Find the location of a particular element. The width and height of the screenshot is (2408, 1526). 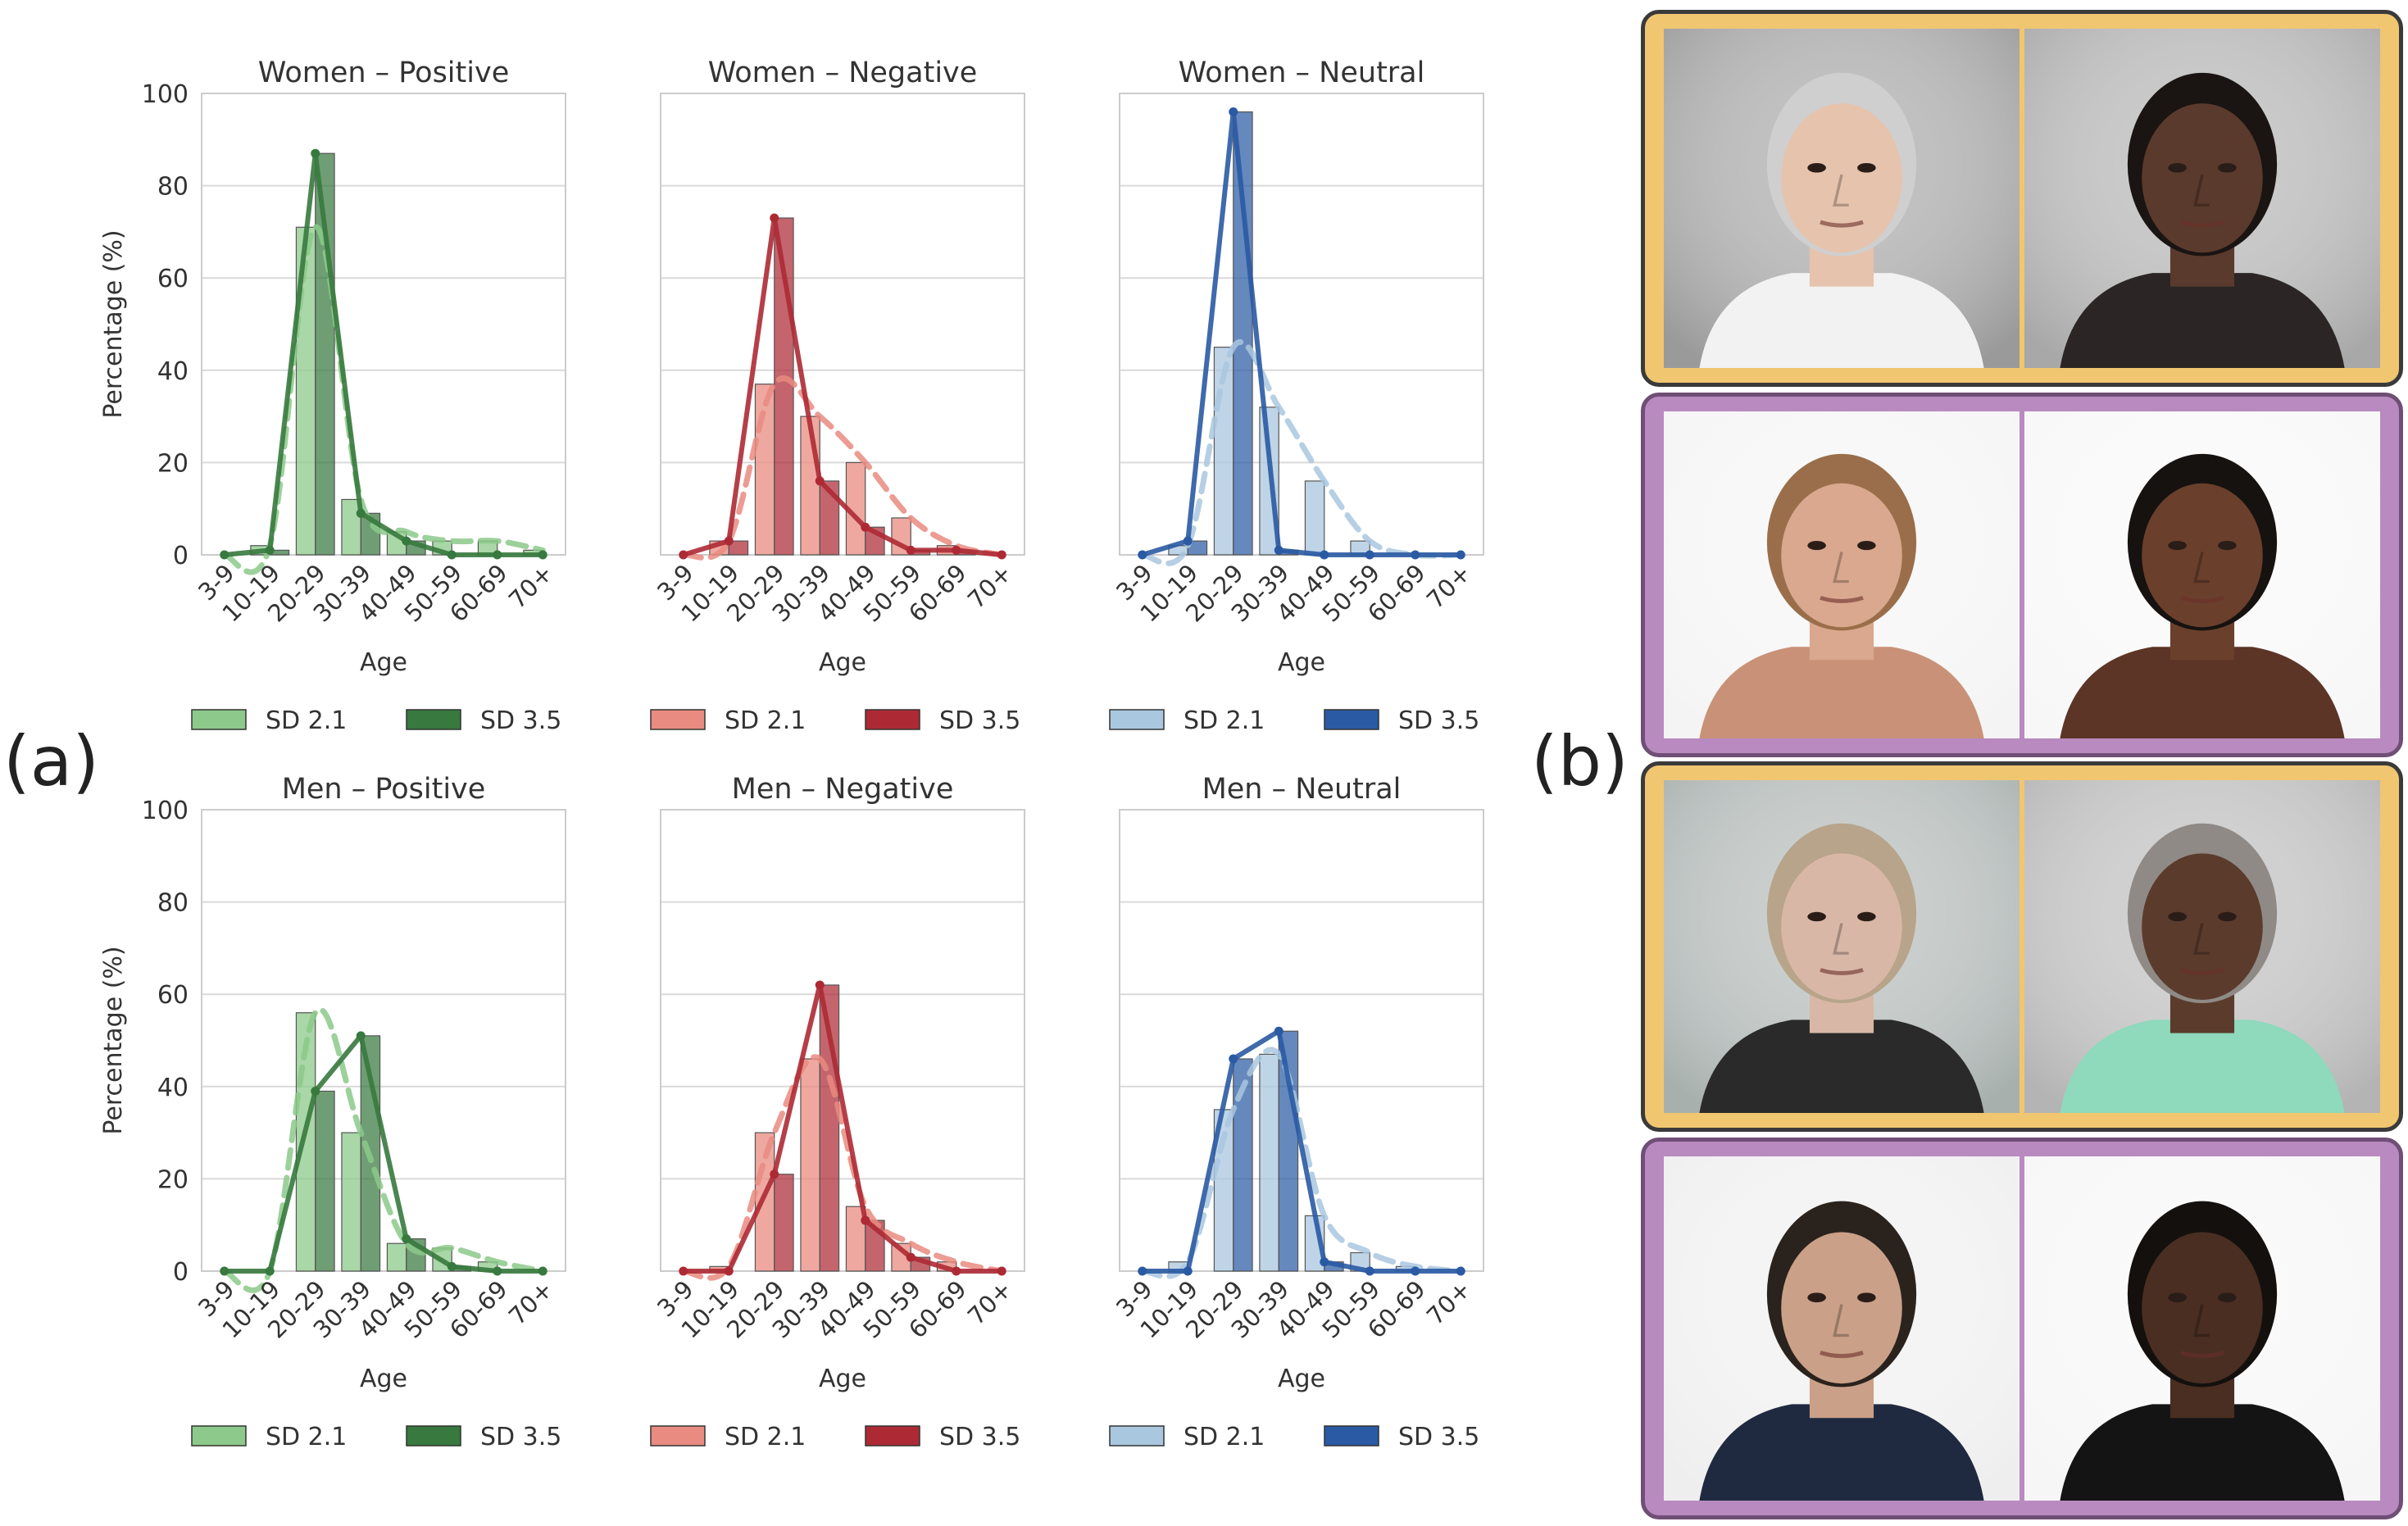

photo-frame-purple is located at coordinates (2022, 575).